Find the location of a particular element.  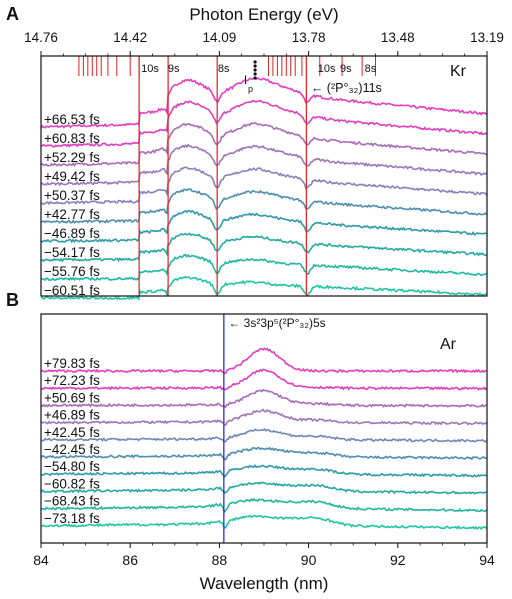

ar-trace-label-0: +79.83 fs is located at coordinates (72, 363).